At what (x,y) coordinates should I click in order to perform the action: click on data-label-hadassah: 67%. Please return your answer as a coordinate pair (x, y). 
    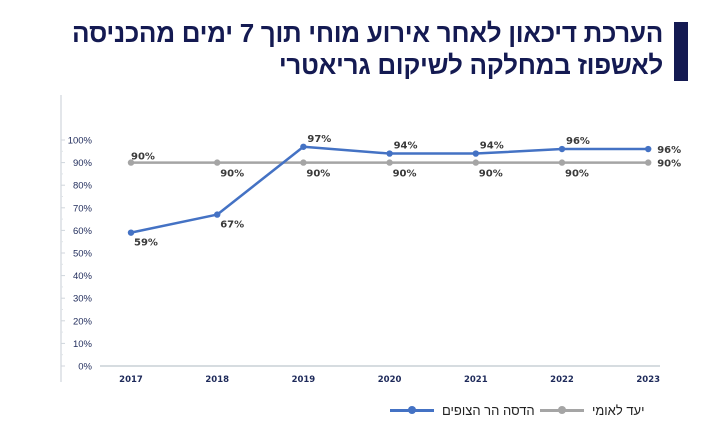
    Looking at the image, I should click on (232, 225).